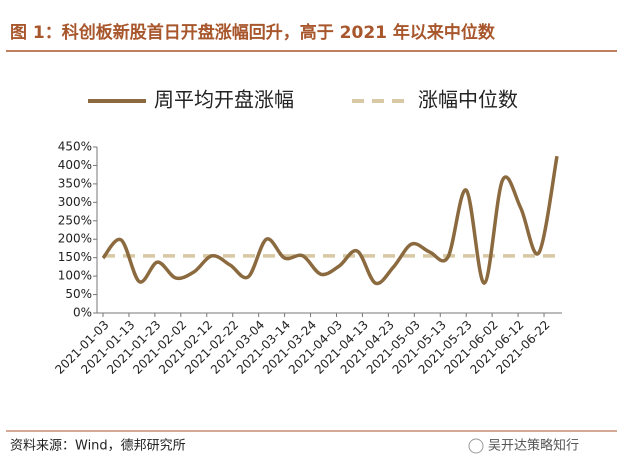  I want to click on chart-title: 图 1：科创板新股首日开盘涨幅回升，高于 2021 年以来中位数, so click(253, 32).